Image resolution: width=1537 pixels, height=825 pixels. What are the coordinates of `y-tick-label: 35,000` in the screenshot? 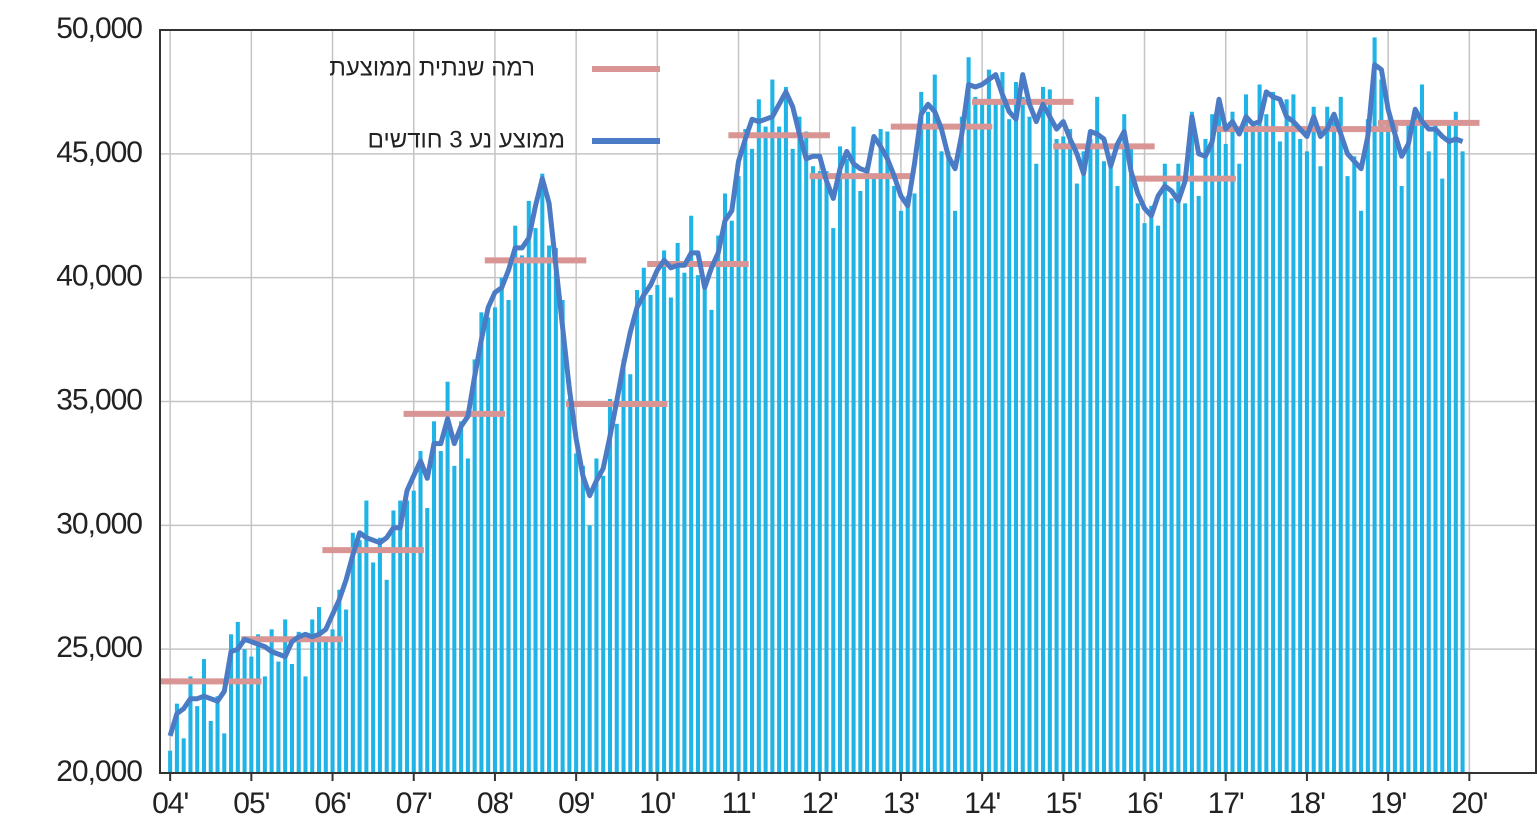 It's located at (99, 399).